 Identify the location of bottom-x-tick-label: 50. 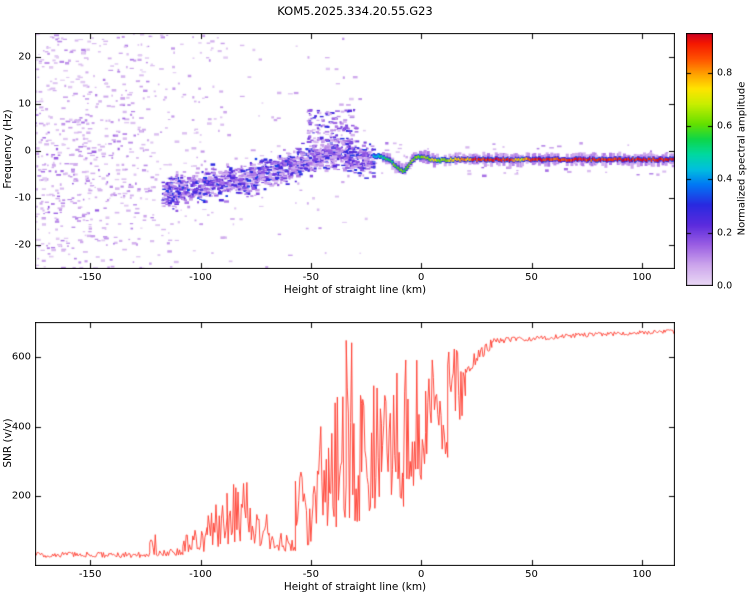
(531, 574).